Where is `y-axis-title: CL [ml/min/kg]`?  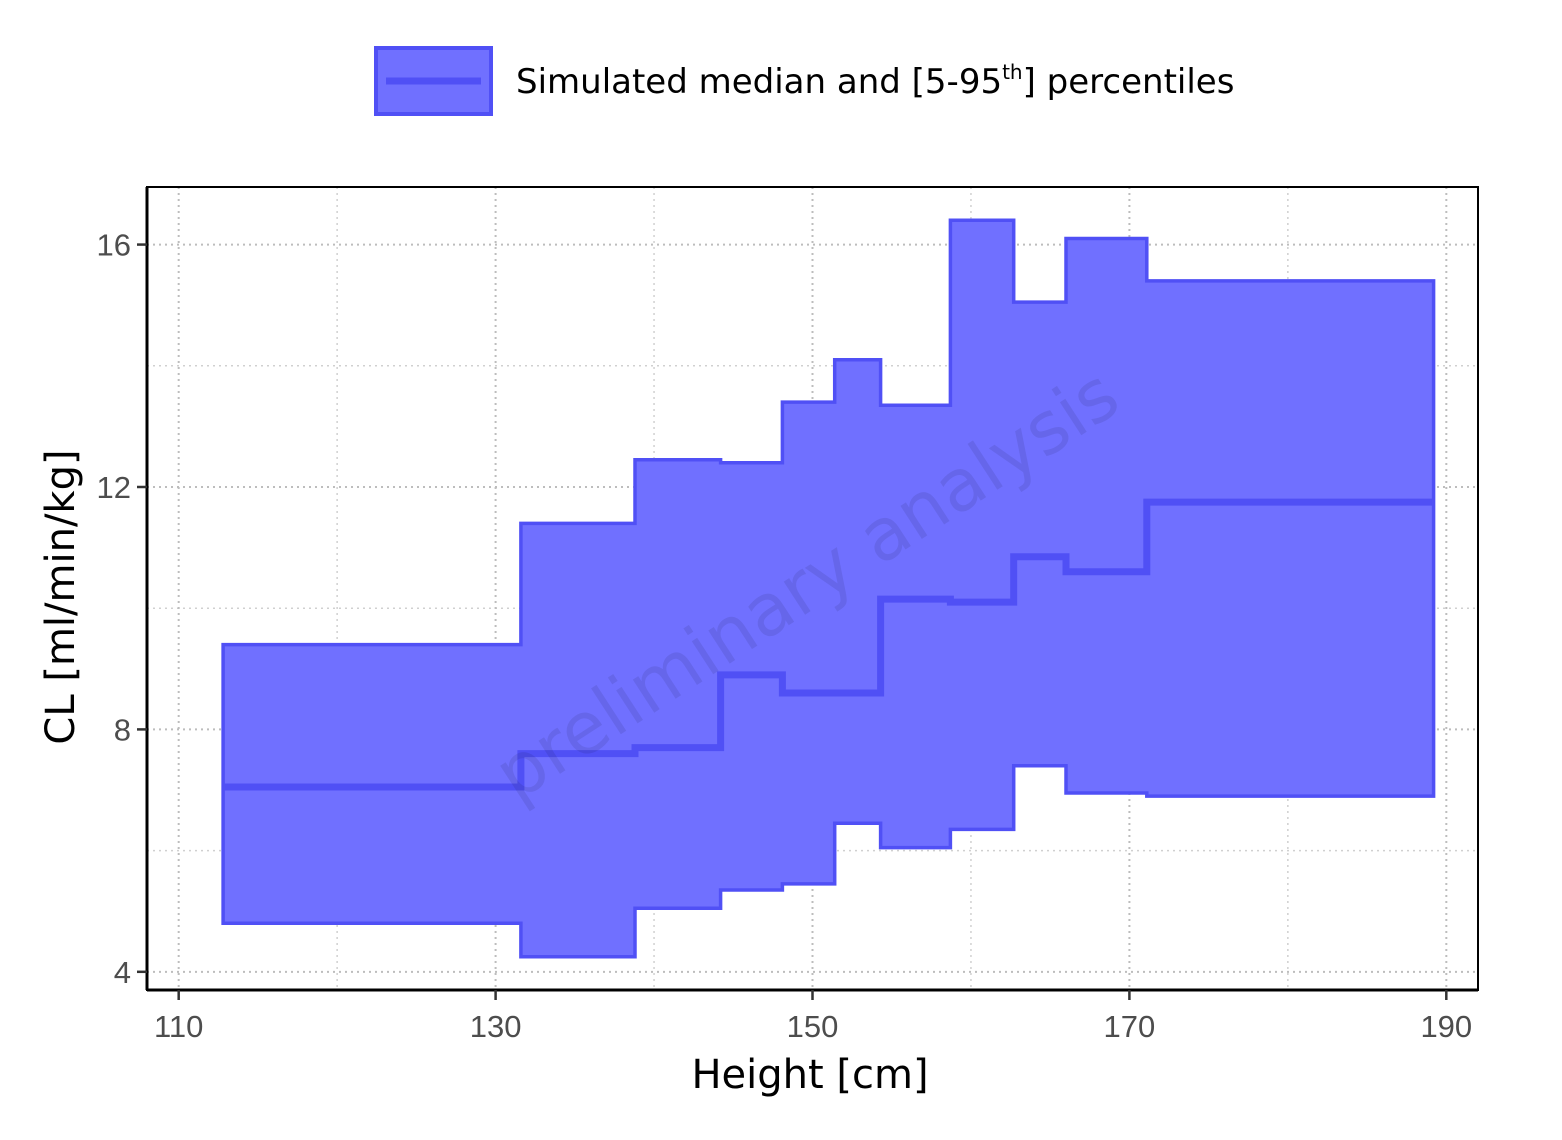 y-axis-title: CL [ml/min/kg] is located at coordinates (61, 596).